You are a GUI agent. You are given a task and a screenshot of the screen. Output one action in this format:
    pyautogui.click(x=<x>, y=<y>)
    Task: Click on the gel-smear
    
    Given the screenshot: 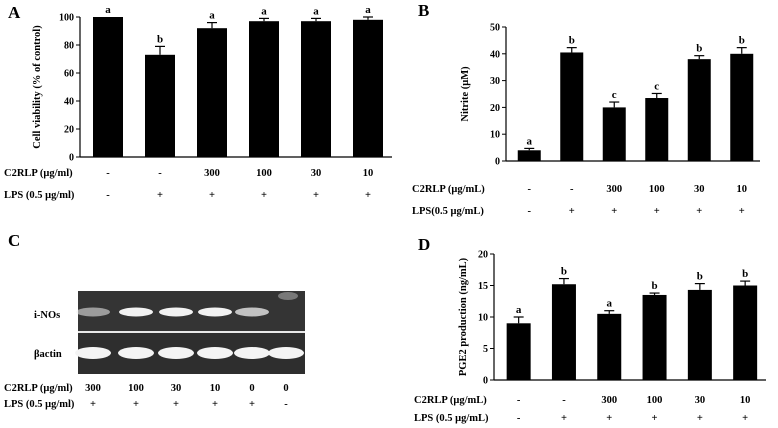 What is the action you would take?
    pyautogui.click(x=288, y=296)
    